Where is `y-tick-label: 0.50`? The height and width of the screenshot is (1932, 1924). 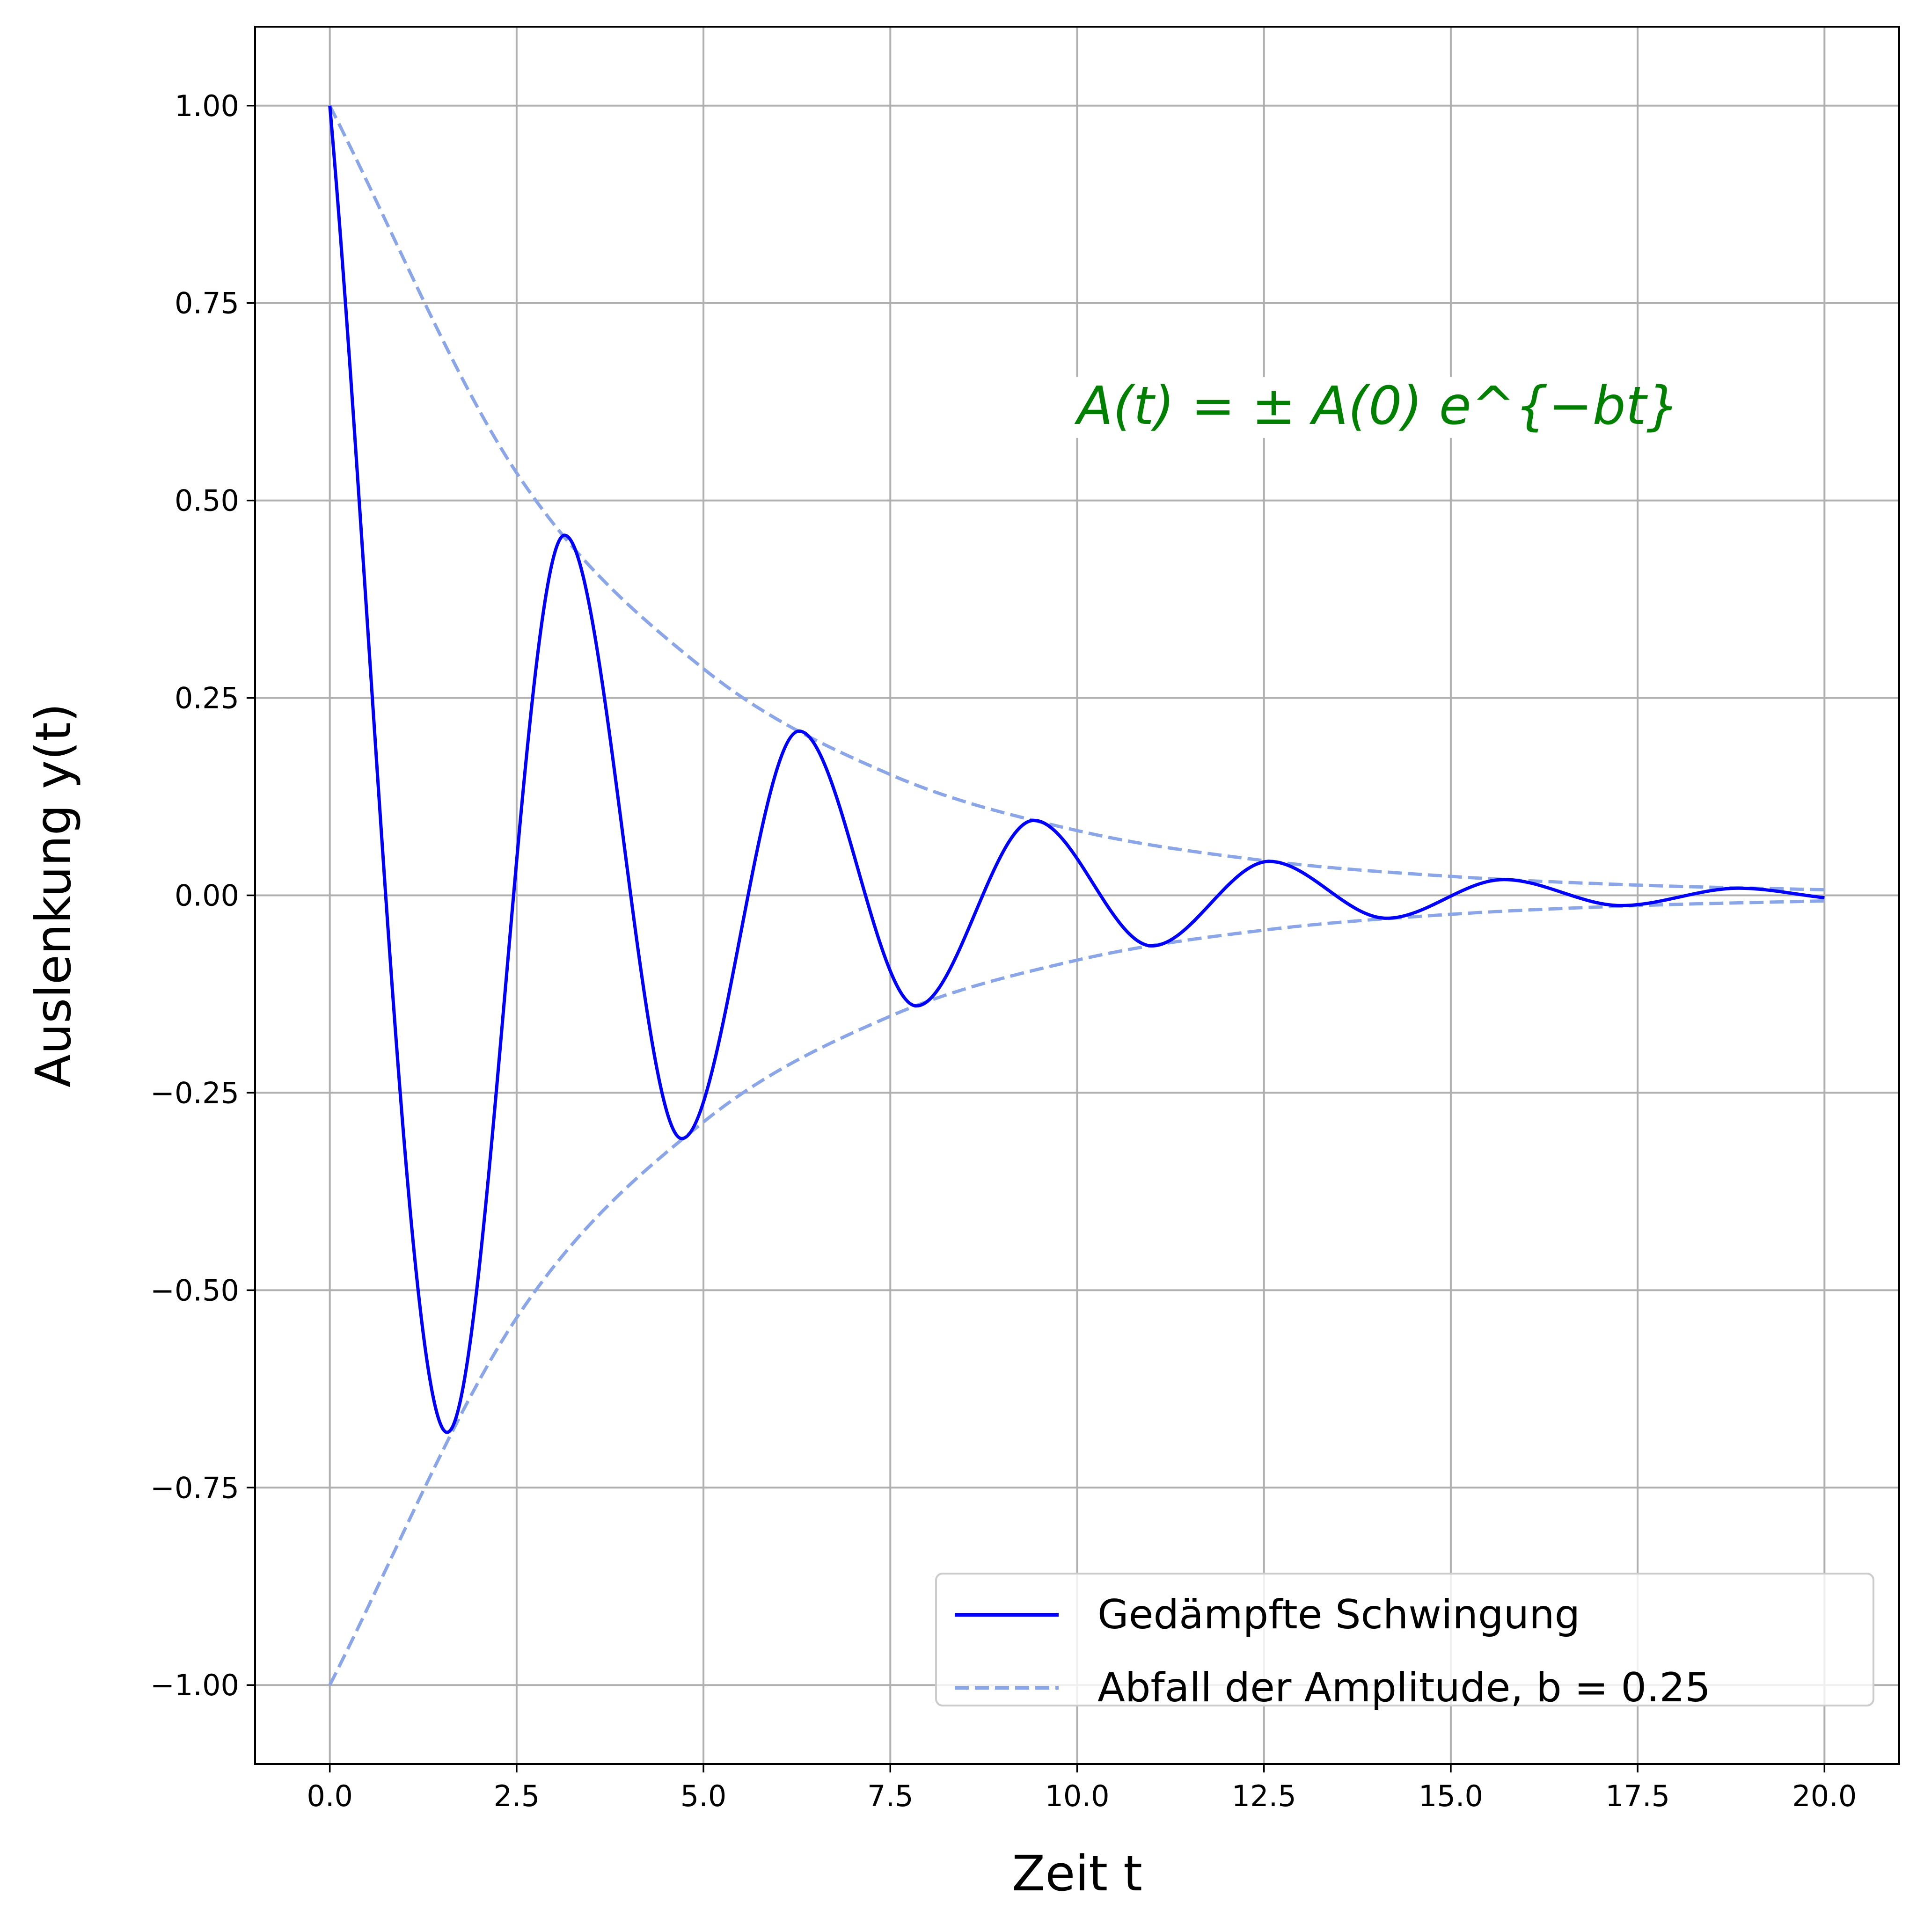
y-tick-label: 0.50 is located at coordinates (207, 501).